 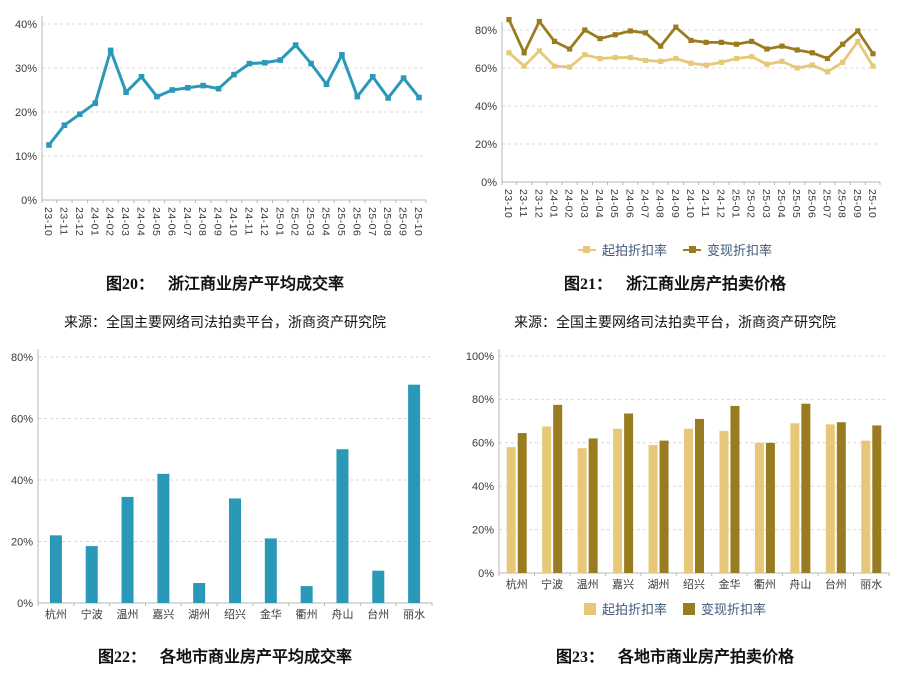 I want to click on x-tick-label: 绍兴, so click(x=694, y=584).